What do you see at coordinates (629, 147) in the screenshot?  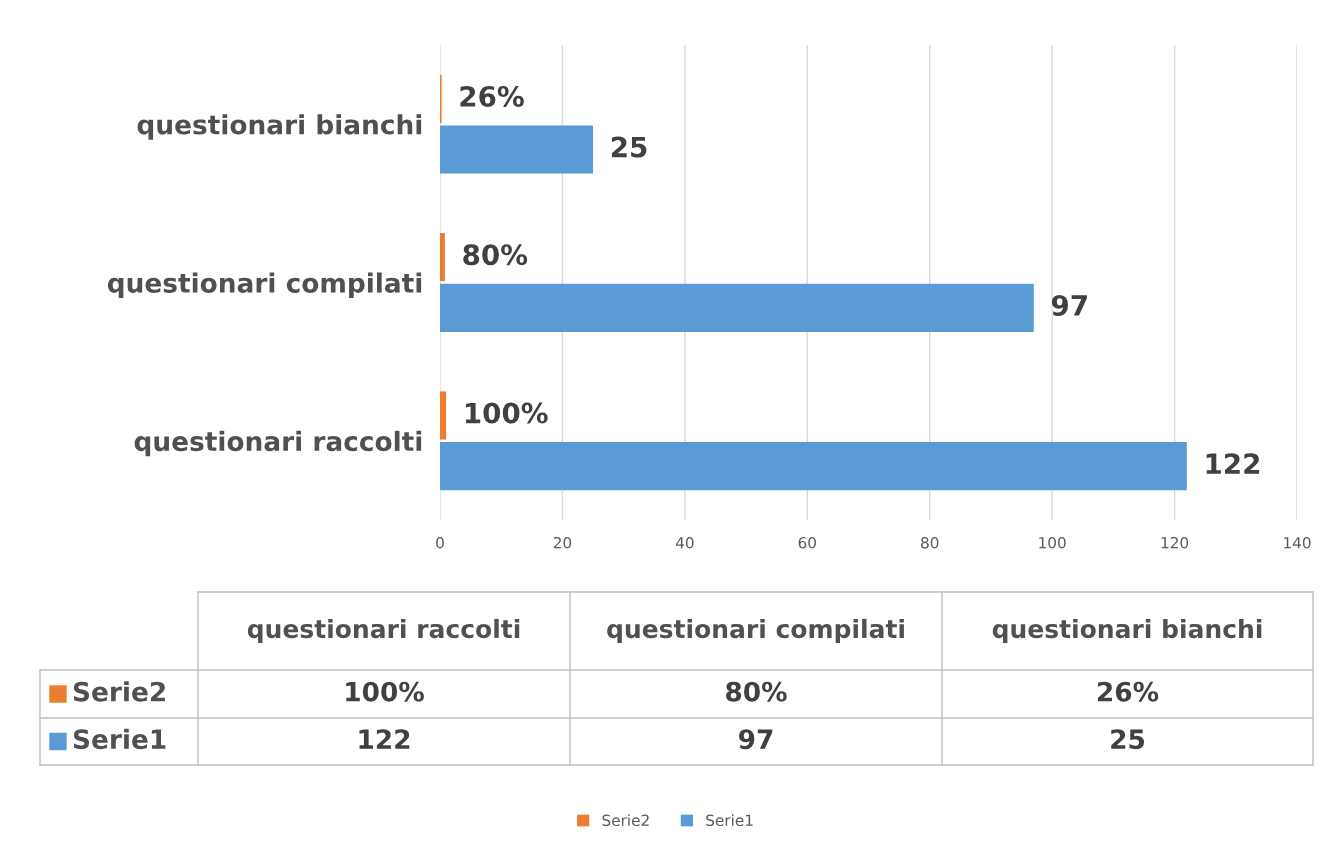 I see `data-label: 25` at bounding box center [629, 147].